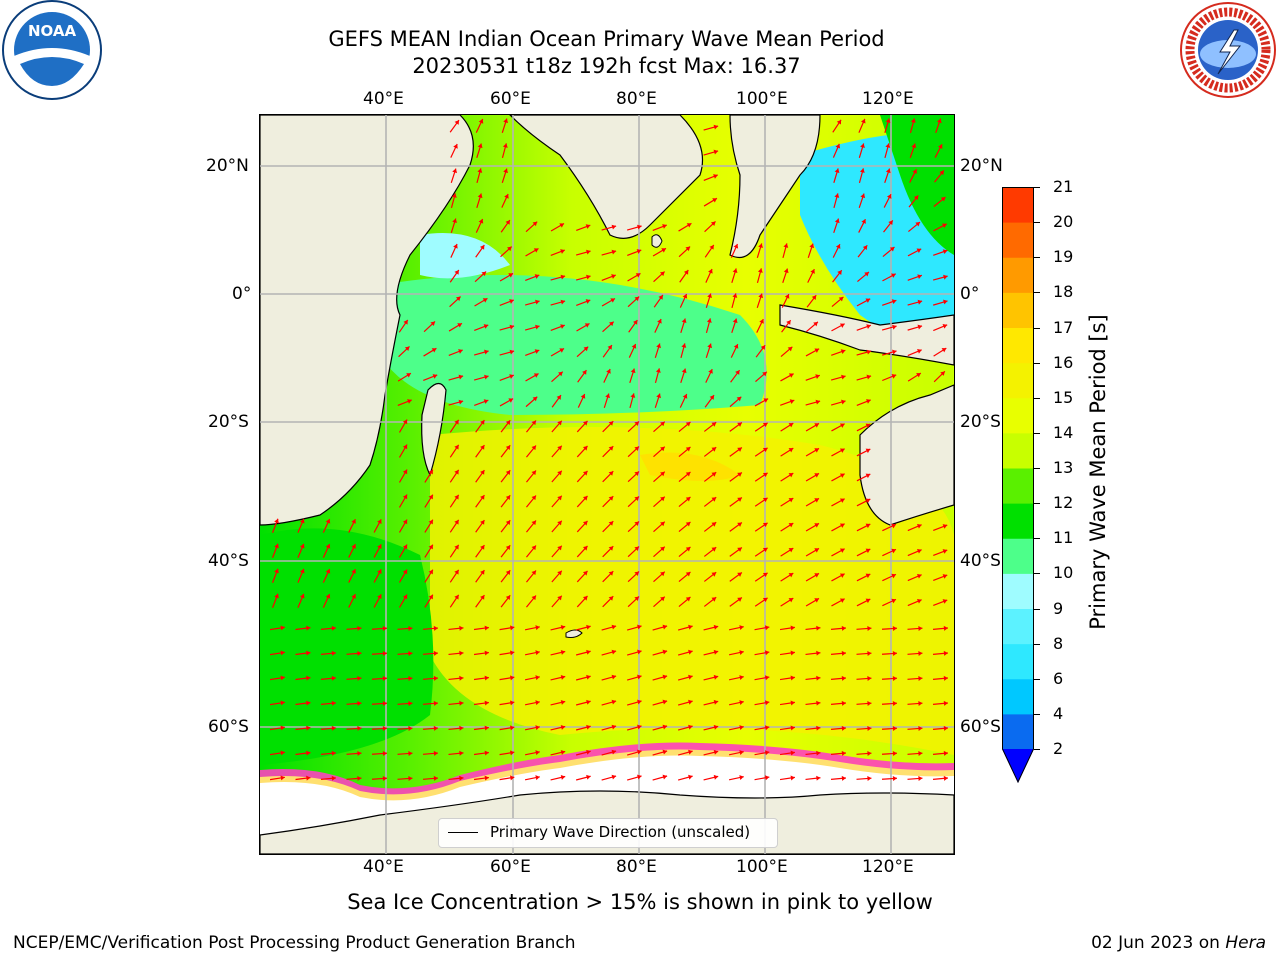 The image size is (1280, 960). Describe the element at coordinates (242, 294) in the screenshot. I see `lat-label-left: 0°` at that location.